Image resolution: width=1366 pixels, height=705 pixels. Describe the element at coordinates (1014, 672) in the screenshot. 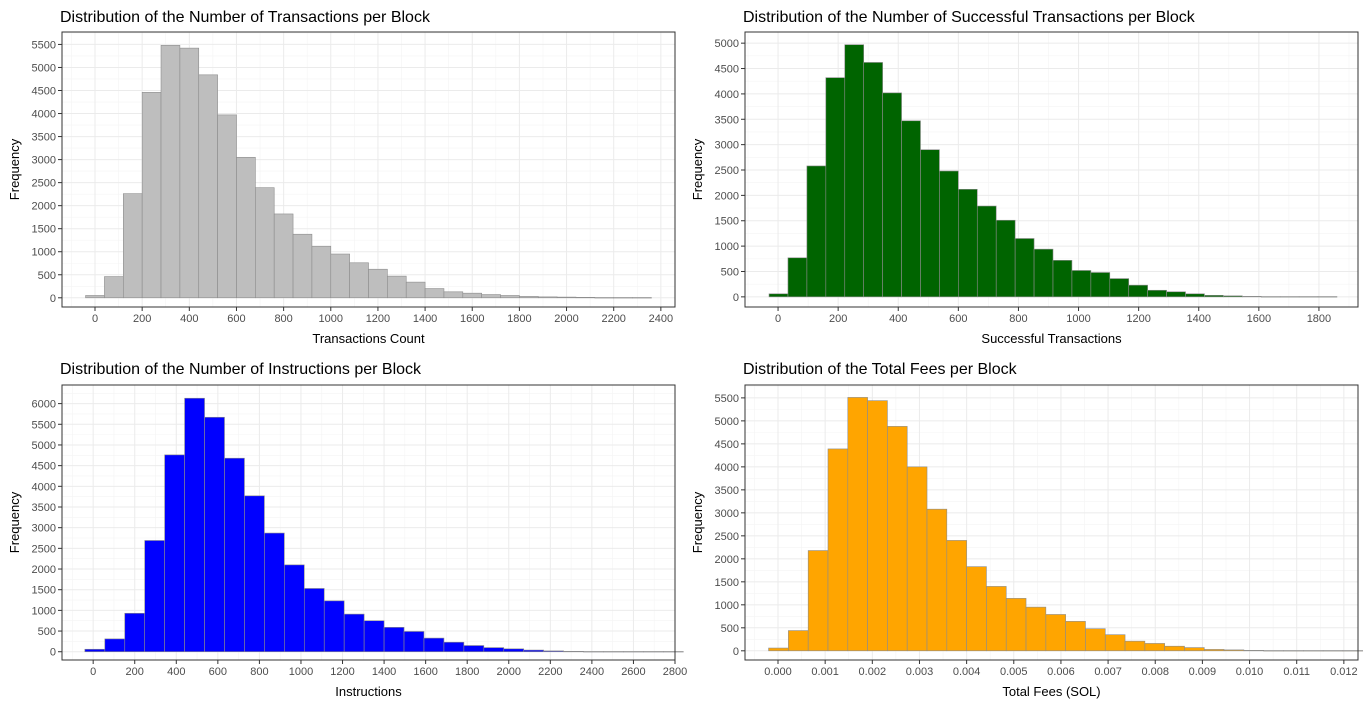

I see `x-tick-label: 0.005` at that location.